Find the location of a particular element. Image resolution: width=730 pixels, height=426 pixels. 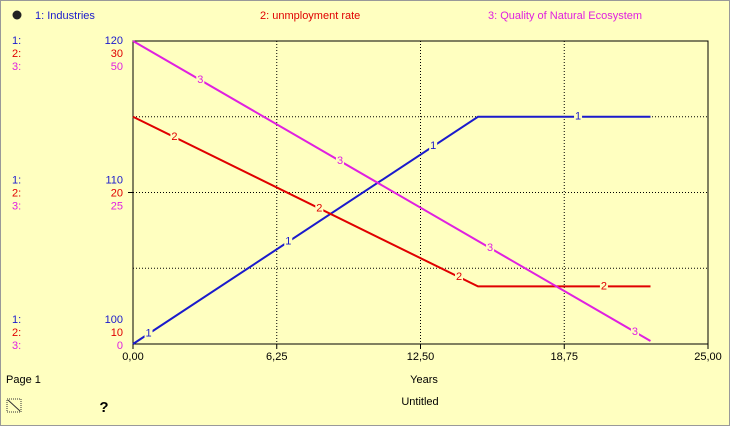

legend-entry: 1: Industries is located at coordinates (65, 16).